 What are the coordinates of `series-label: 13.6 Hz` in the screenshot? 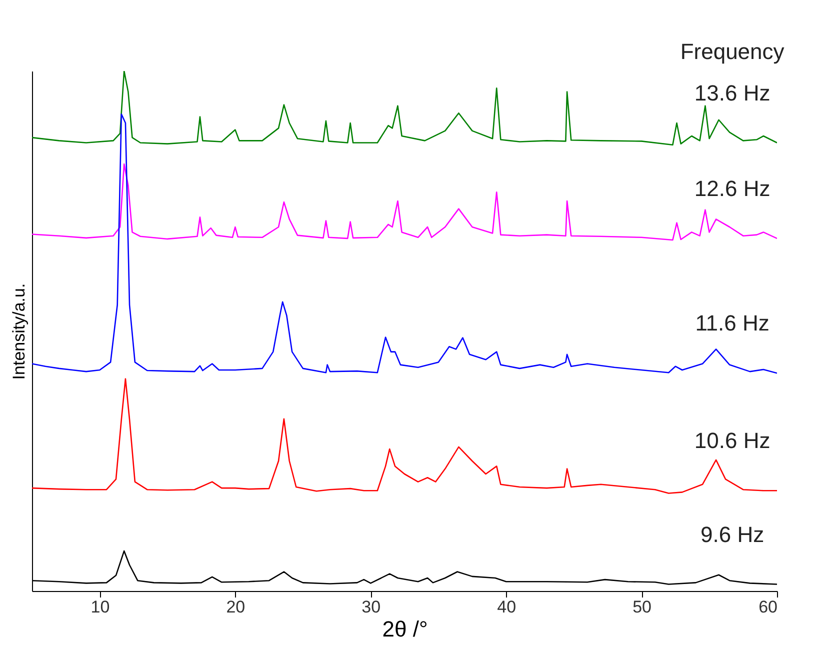 It's located at (732, 93).